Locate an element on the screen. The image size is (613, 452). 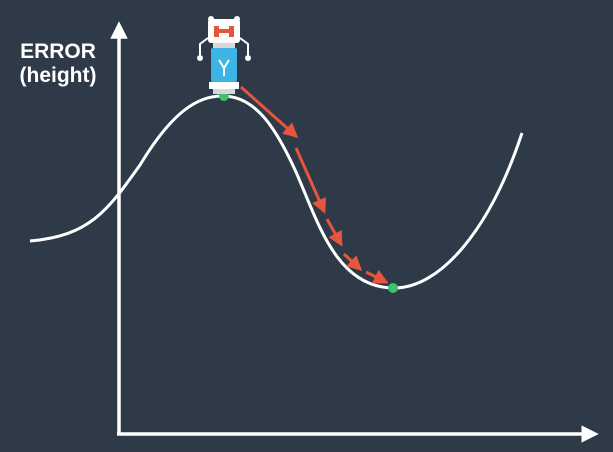
y-axis-label: ERROR (height) is located at coordinates (58, 64).